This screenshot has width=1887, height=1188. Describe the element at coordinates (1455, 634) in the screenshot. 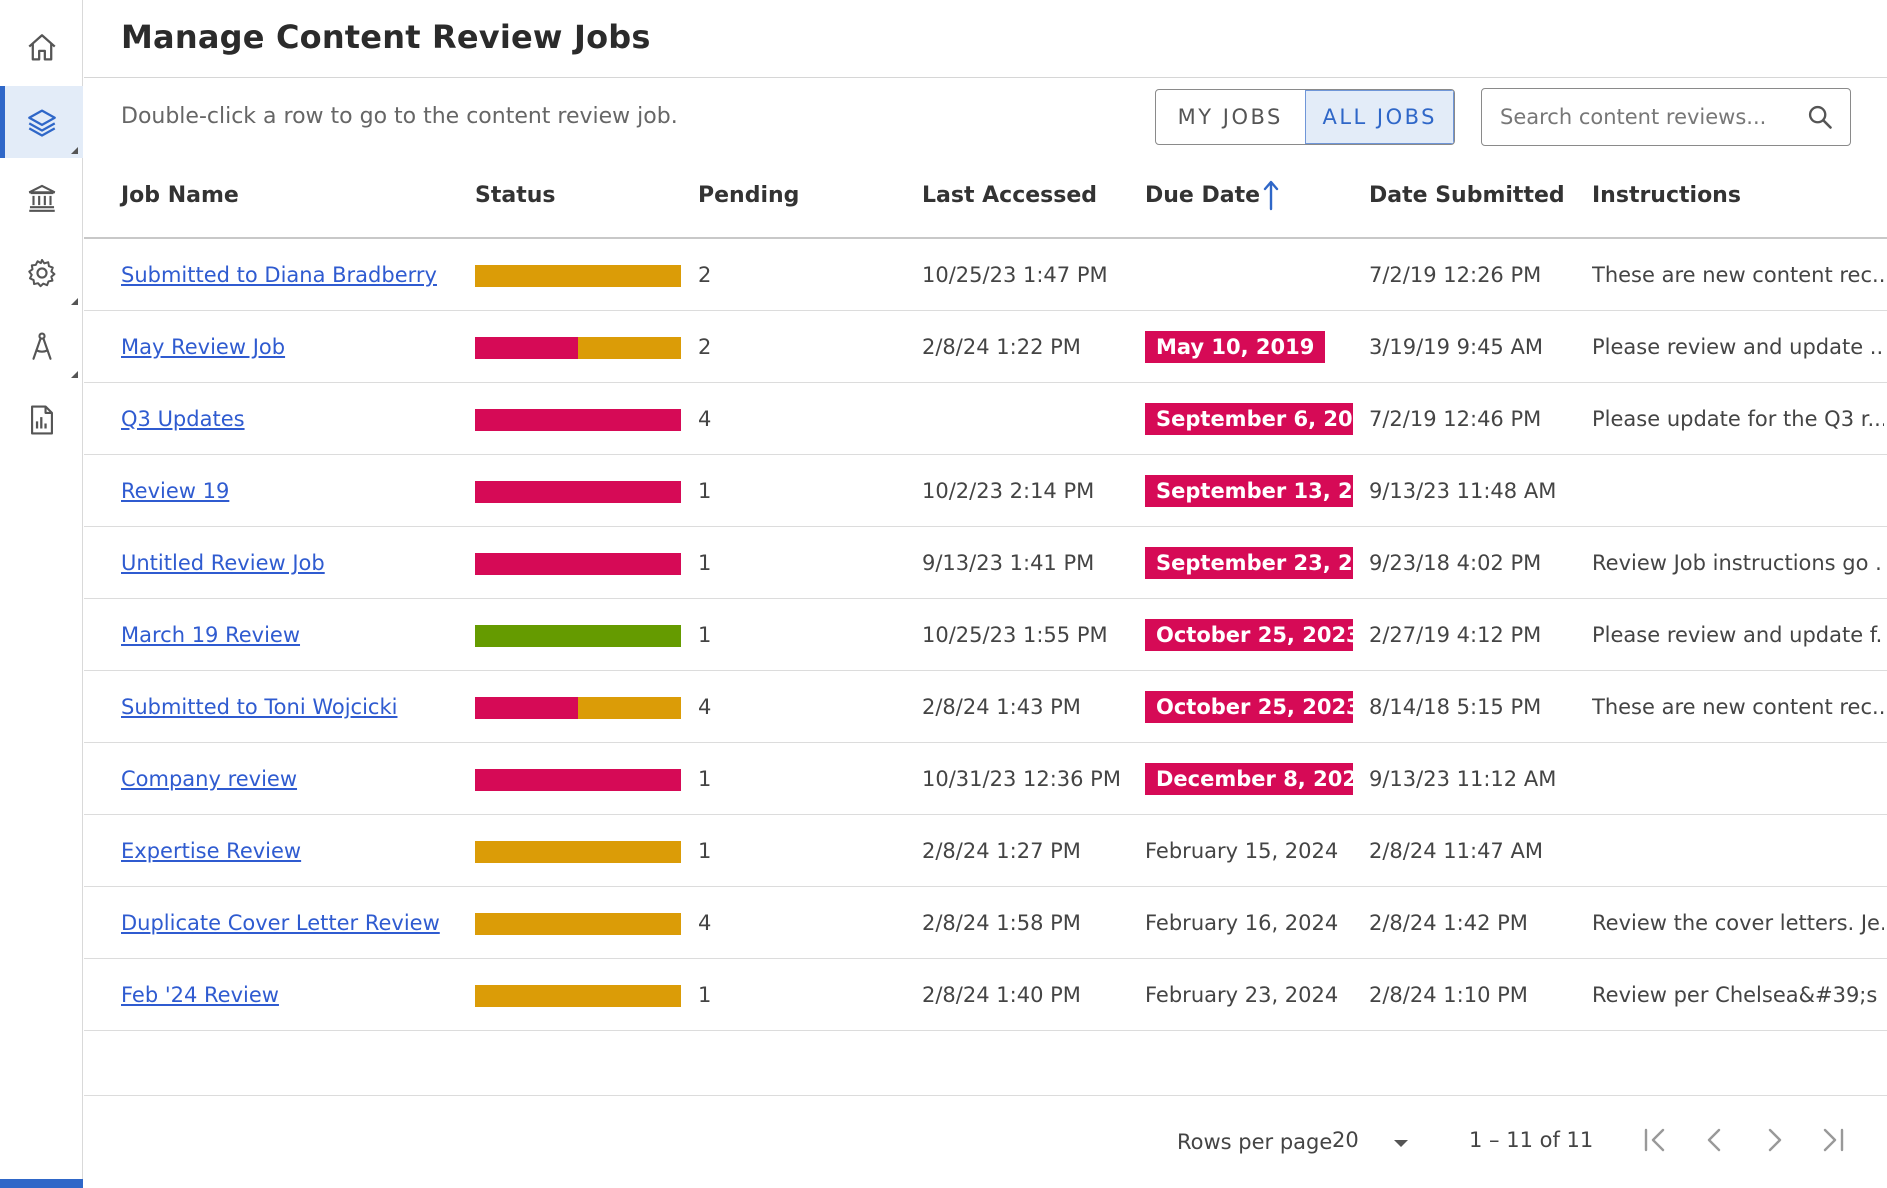

I see `date-submitted: 2/27/19 4:12 PM` at that location.